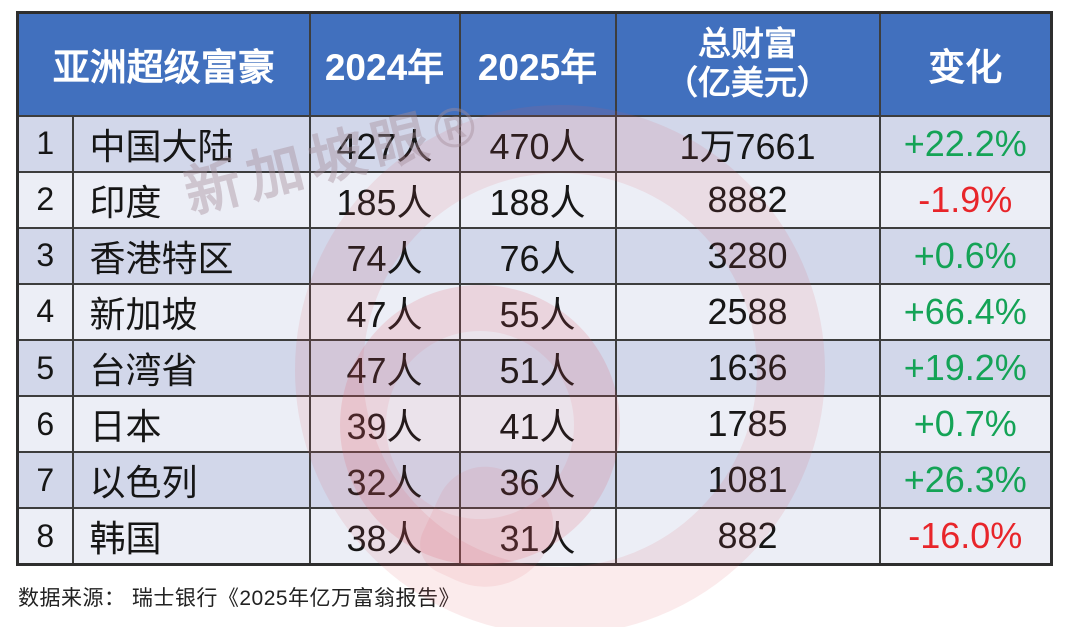 This screenshot has width=1080, height=627. Describe the element at coordinates (191, 536) in the screenshot. I see `cell-region: 韩国` at that location.